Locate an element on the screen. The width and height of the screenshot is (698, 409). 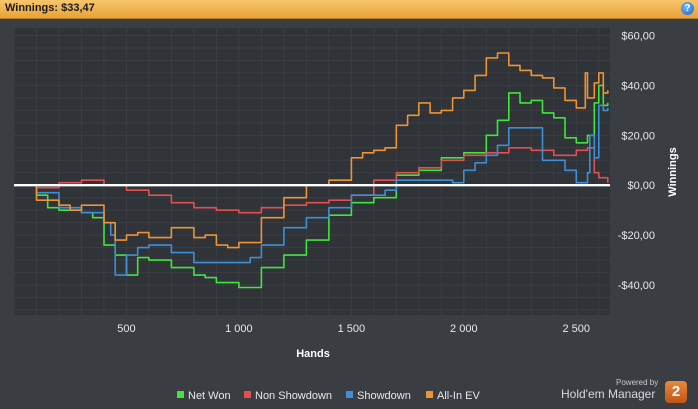
y-axis-label: Winnings is located at coordinates (673, 171).